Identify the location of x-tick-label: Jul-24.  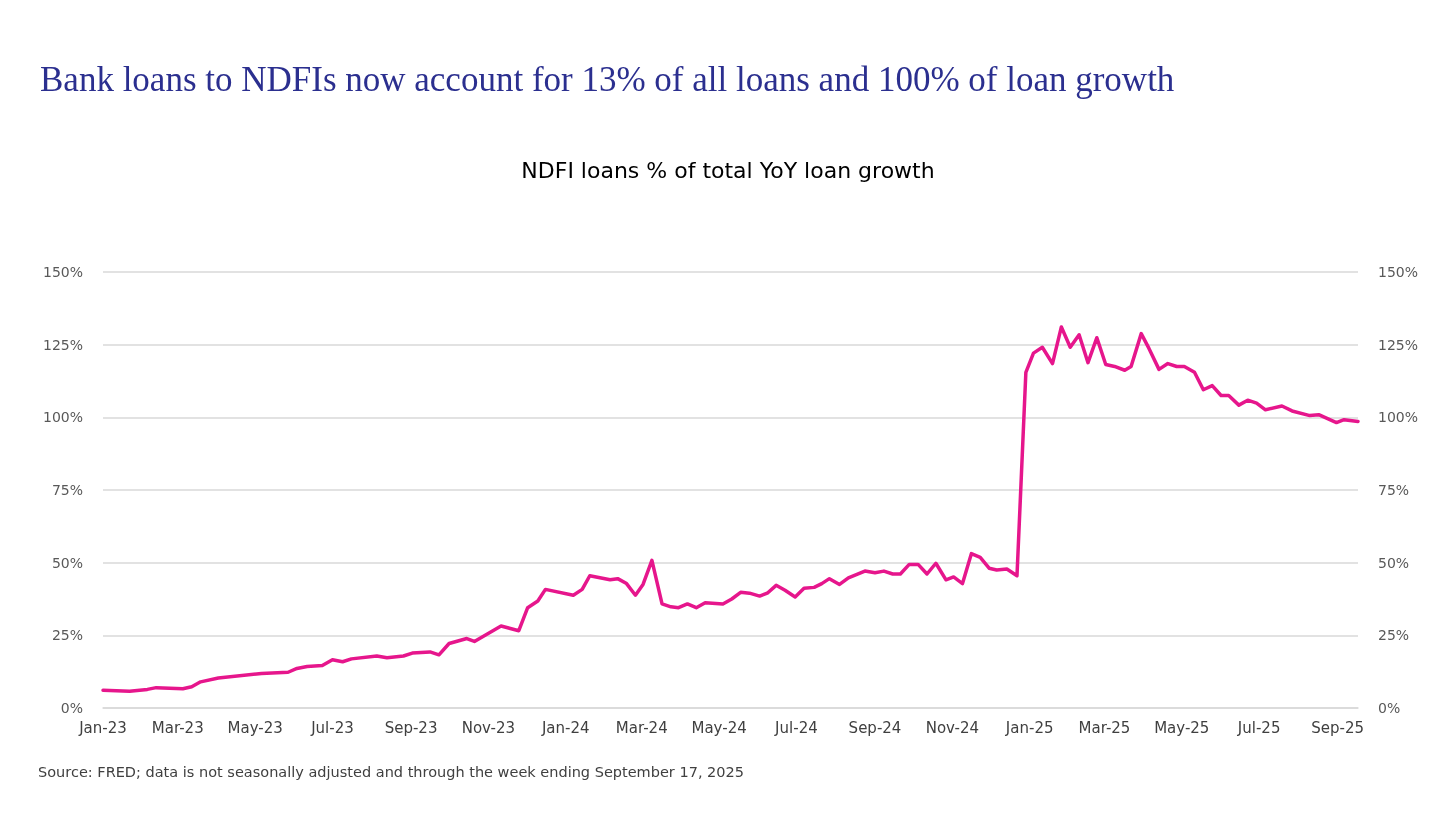
(796, 727).